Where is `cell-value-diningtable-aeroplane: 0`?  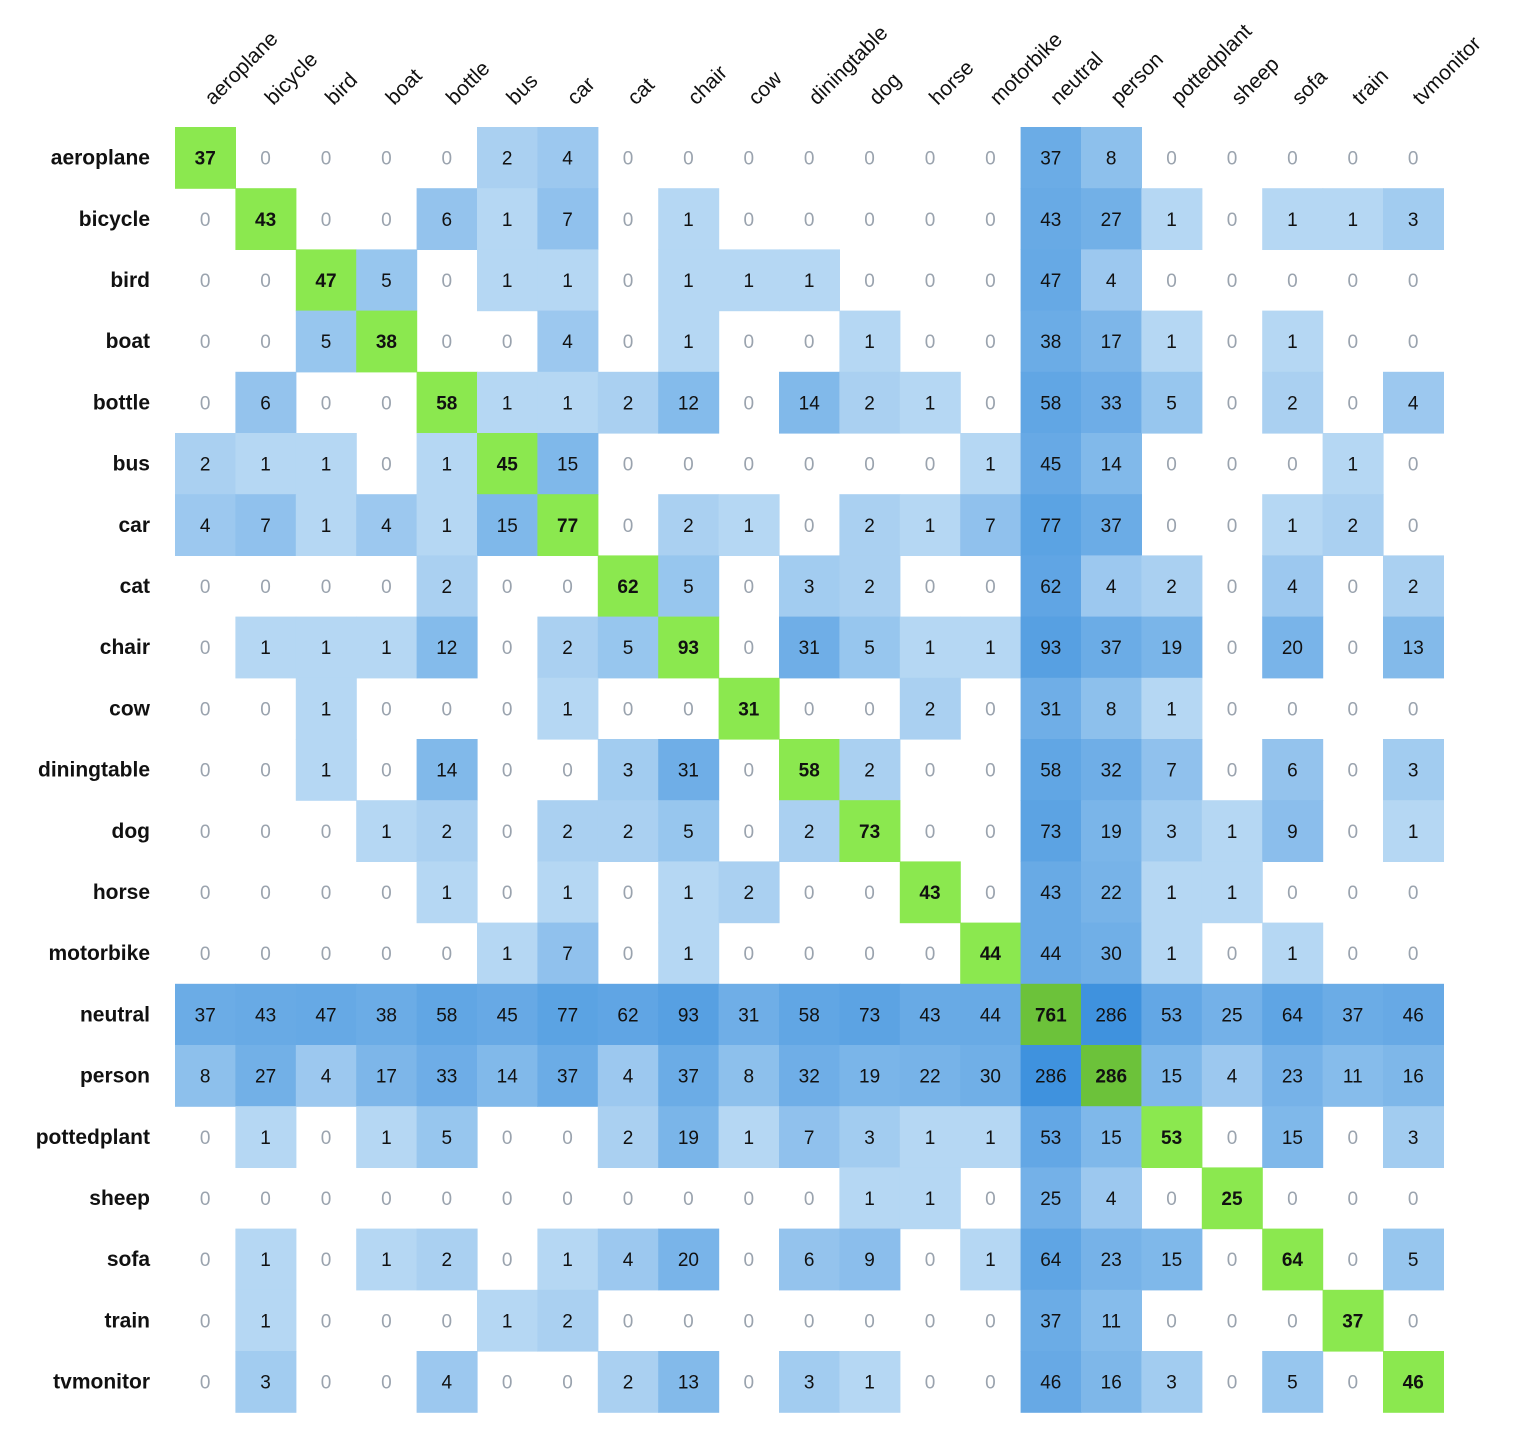
cell-value-diningtable-aeroplane: 0 is located at coordinates (205, 771).